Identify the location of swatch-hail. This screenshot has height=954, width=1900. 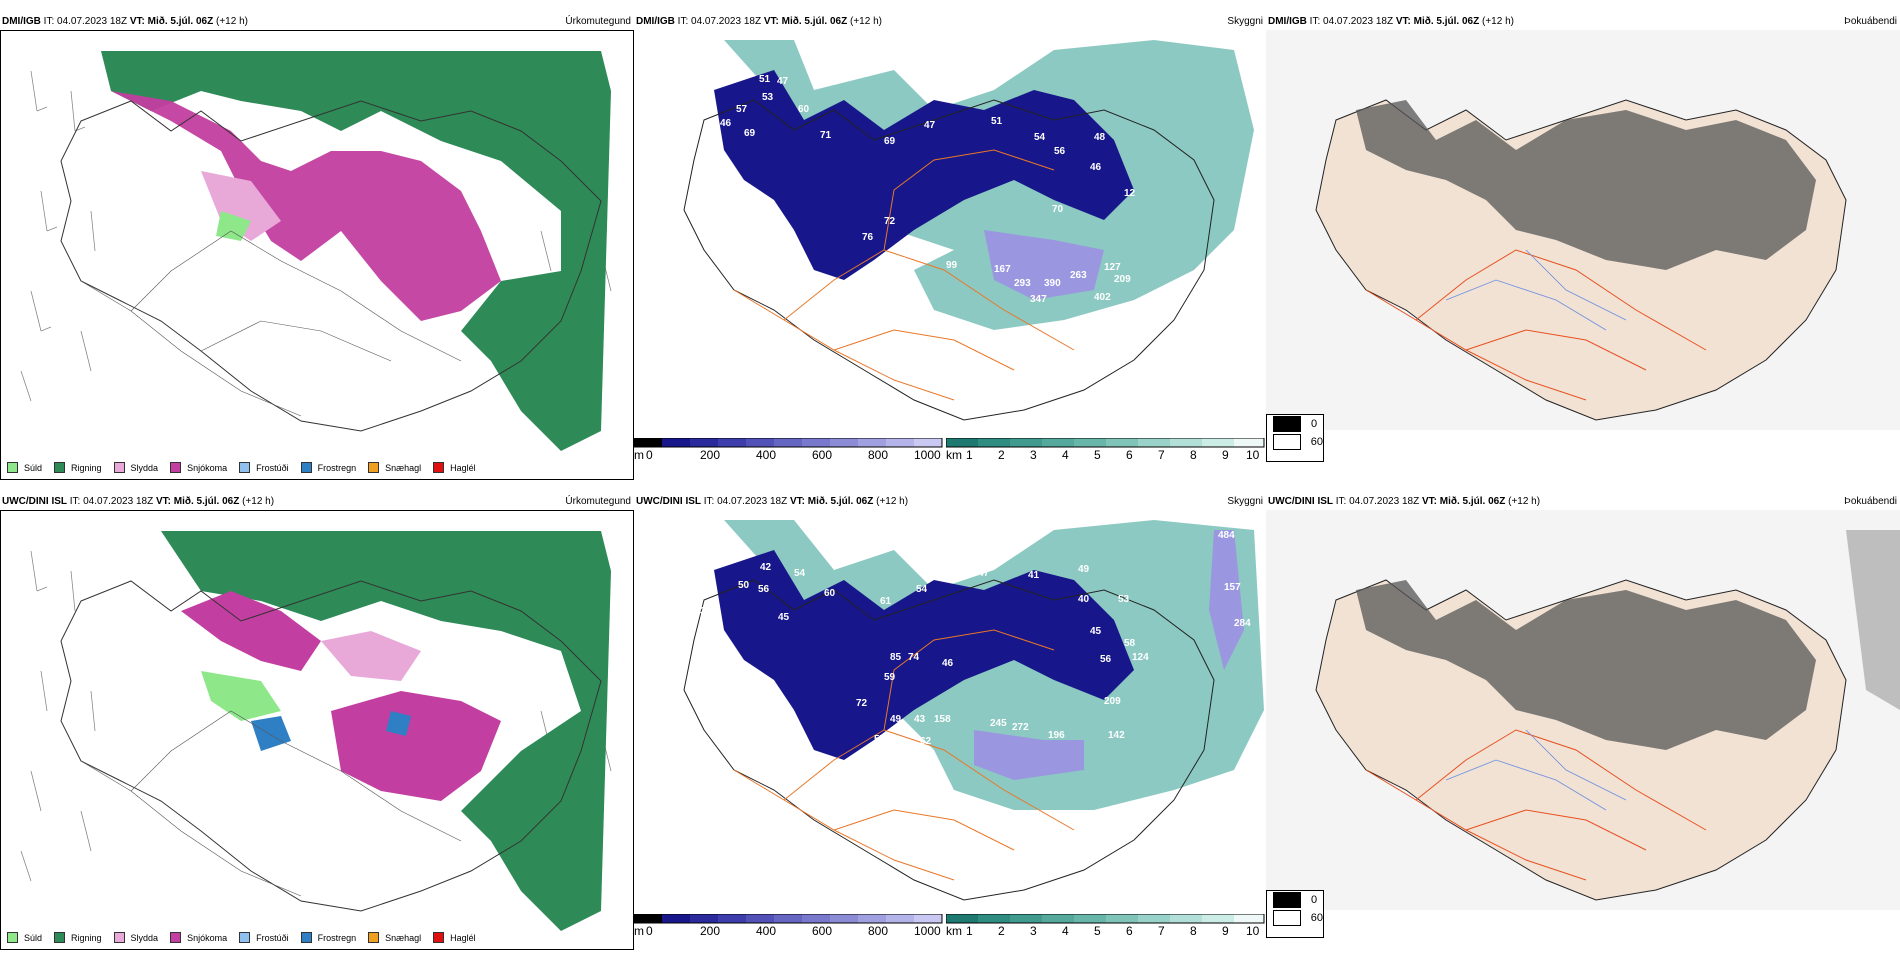
(439, 937).